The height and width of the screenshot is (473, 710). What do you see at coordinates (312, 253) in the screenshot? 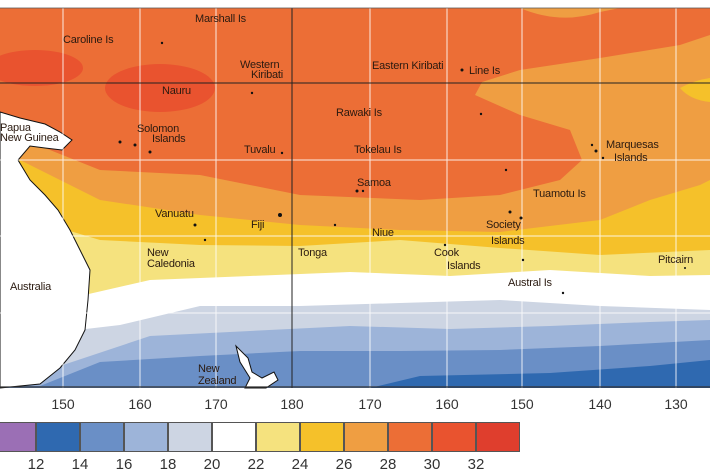
I see `place-label-tonga: Tonga` at bounding box center [312, 253].